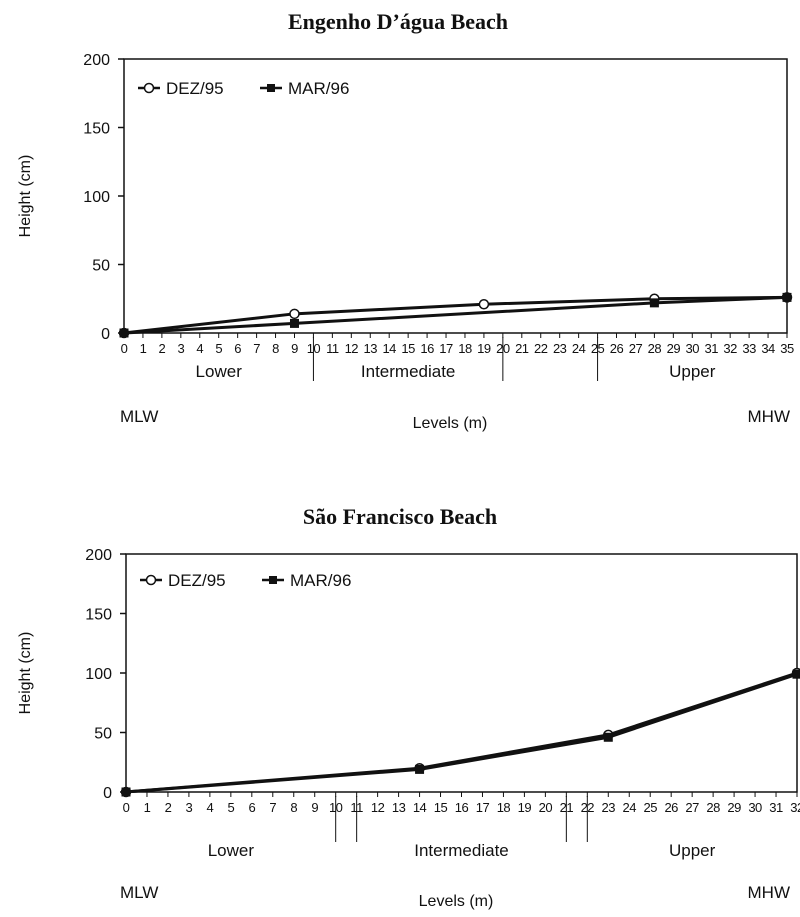 This screenshot has height=917, width=800. Describe the element at coordinates (218, 348) in the screenshot. I see `x-tick-label: 5` at that location.